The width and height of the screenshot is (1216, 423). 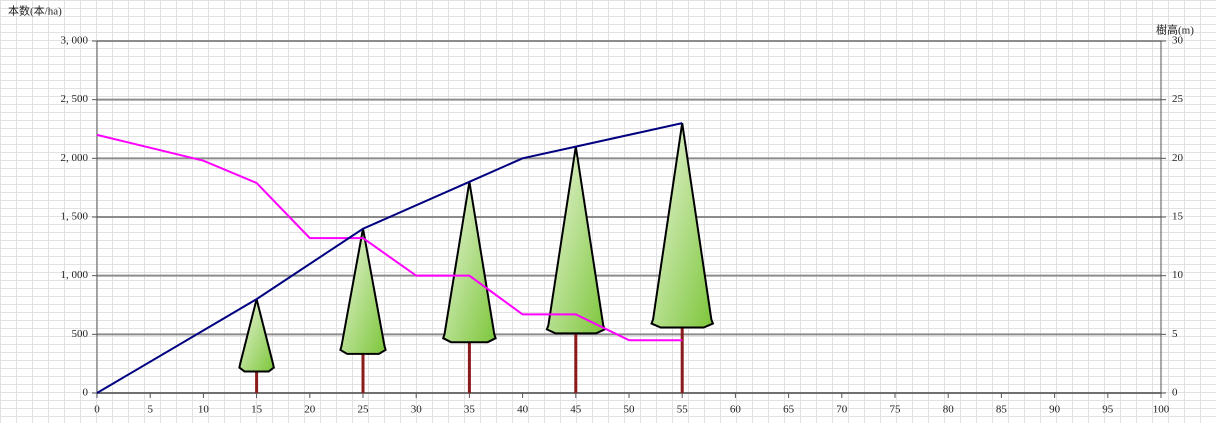 What do you see at coordinates (417, 410) in the screenshot?
I see `x-tick-label: 30` at bounding box center [417, 410].